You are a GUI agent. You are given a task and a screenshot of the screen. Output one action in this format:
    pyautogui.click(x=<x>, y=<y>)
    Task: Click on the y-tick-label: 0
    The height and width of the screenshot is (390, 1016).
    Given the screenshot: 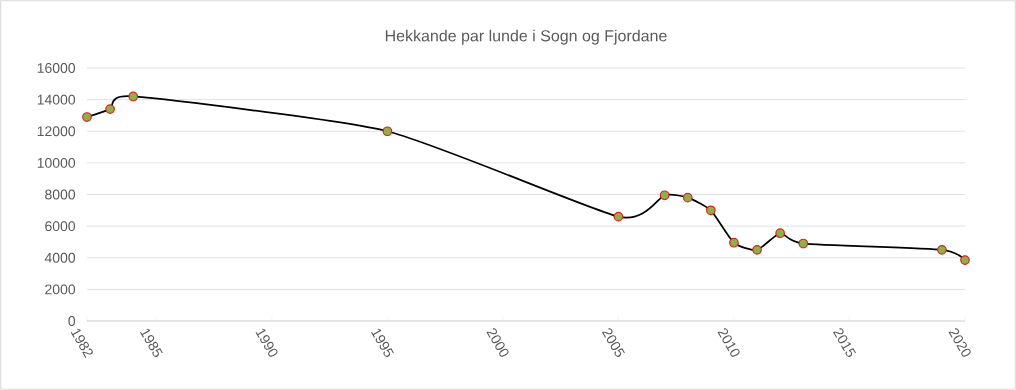 What is the action you would take?
    pyautogui.click(x=72, y=321)
    